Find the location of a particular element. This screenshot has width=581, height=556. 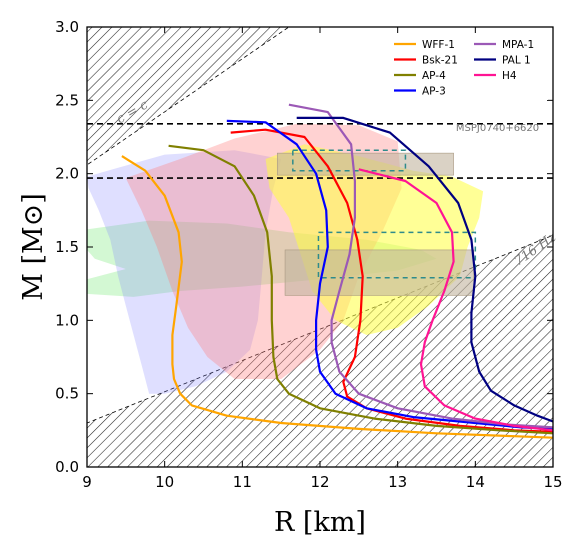

y-tick-label: 2.0 is located at coordinates (67, 174).